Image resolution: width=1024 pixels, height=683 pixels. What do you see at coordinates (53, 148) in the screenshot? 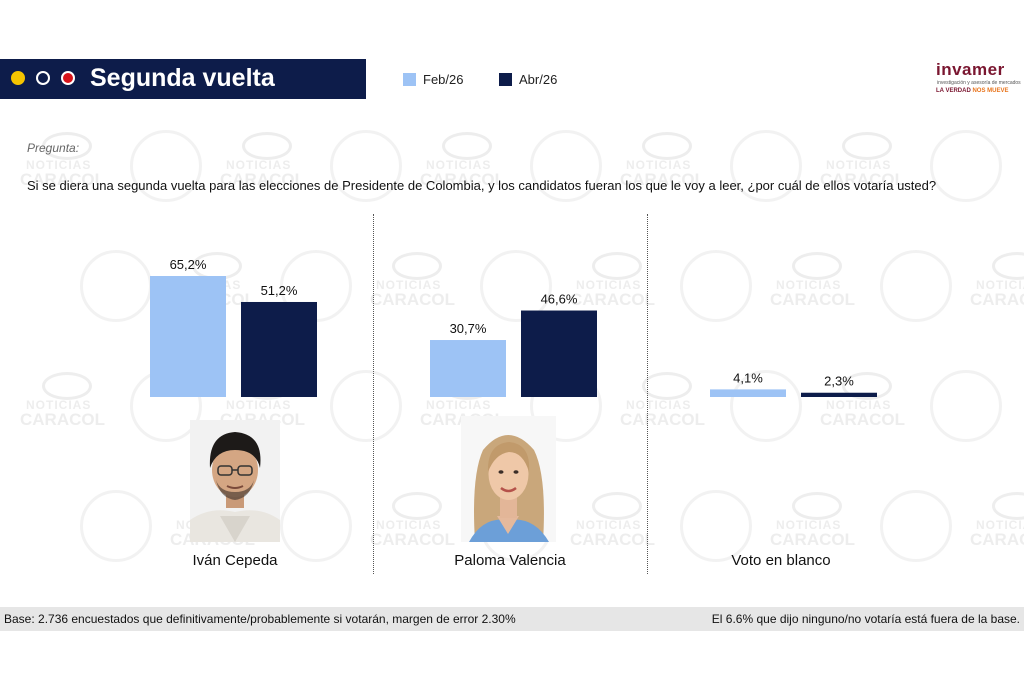
I see `question-label: Pregunta:` at bounding box center [53, 148].